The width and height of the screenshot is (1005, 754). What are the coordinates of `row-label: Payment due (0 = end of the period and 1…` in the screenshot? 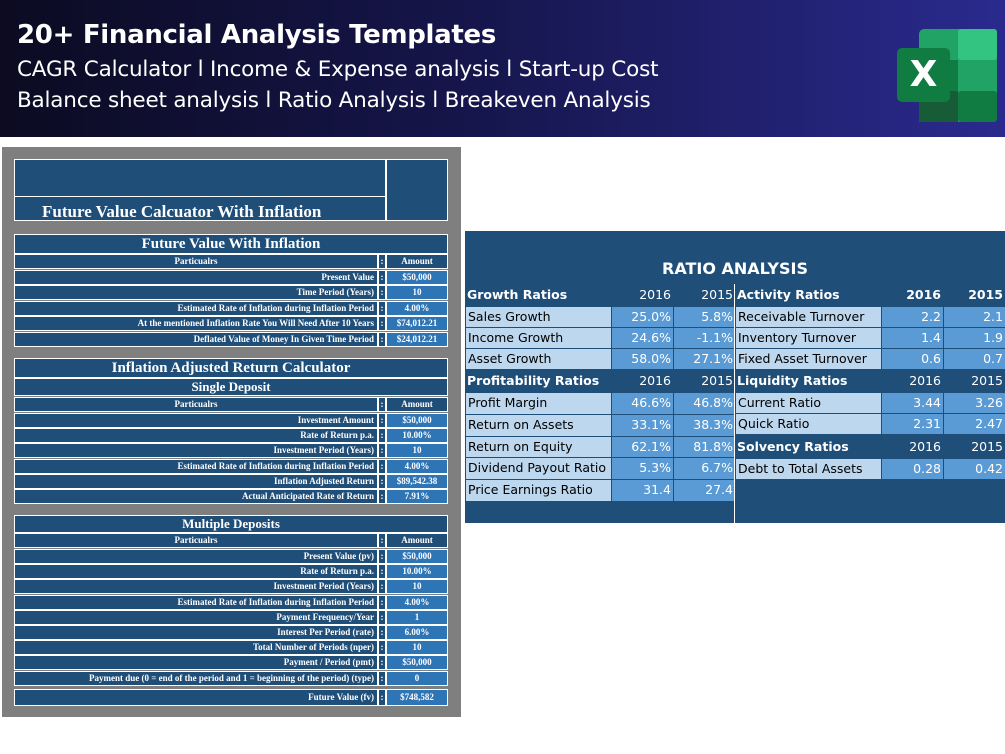 It's located at (196, 678).